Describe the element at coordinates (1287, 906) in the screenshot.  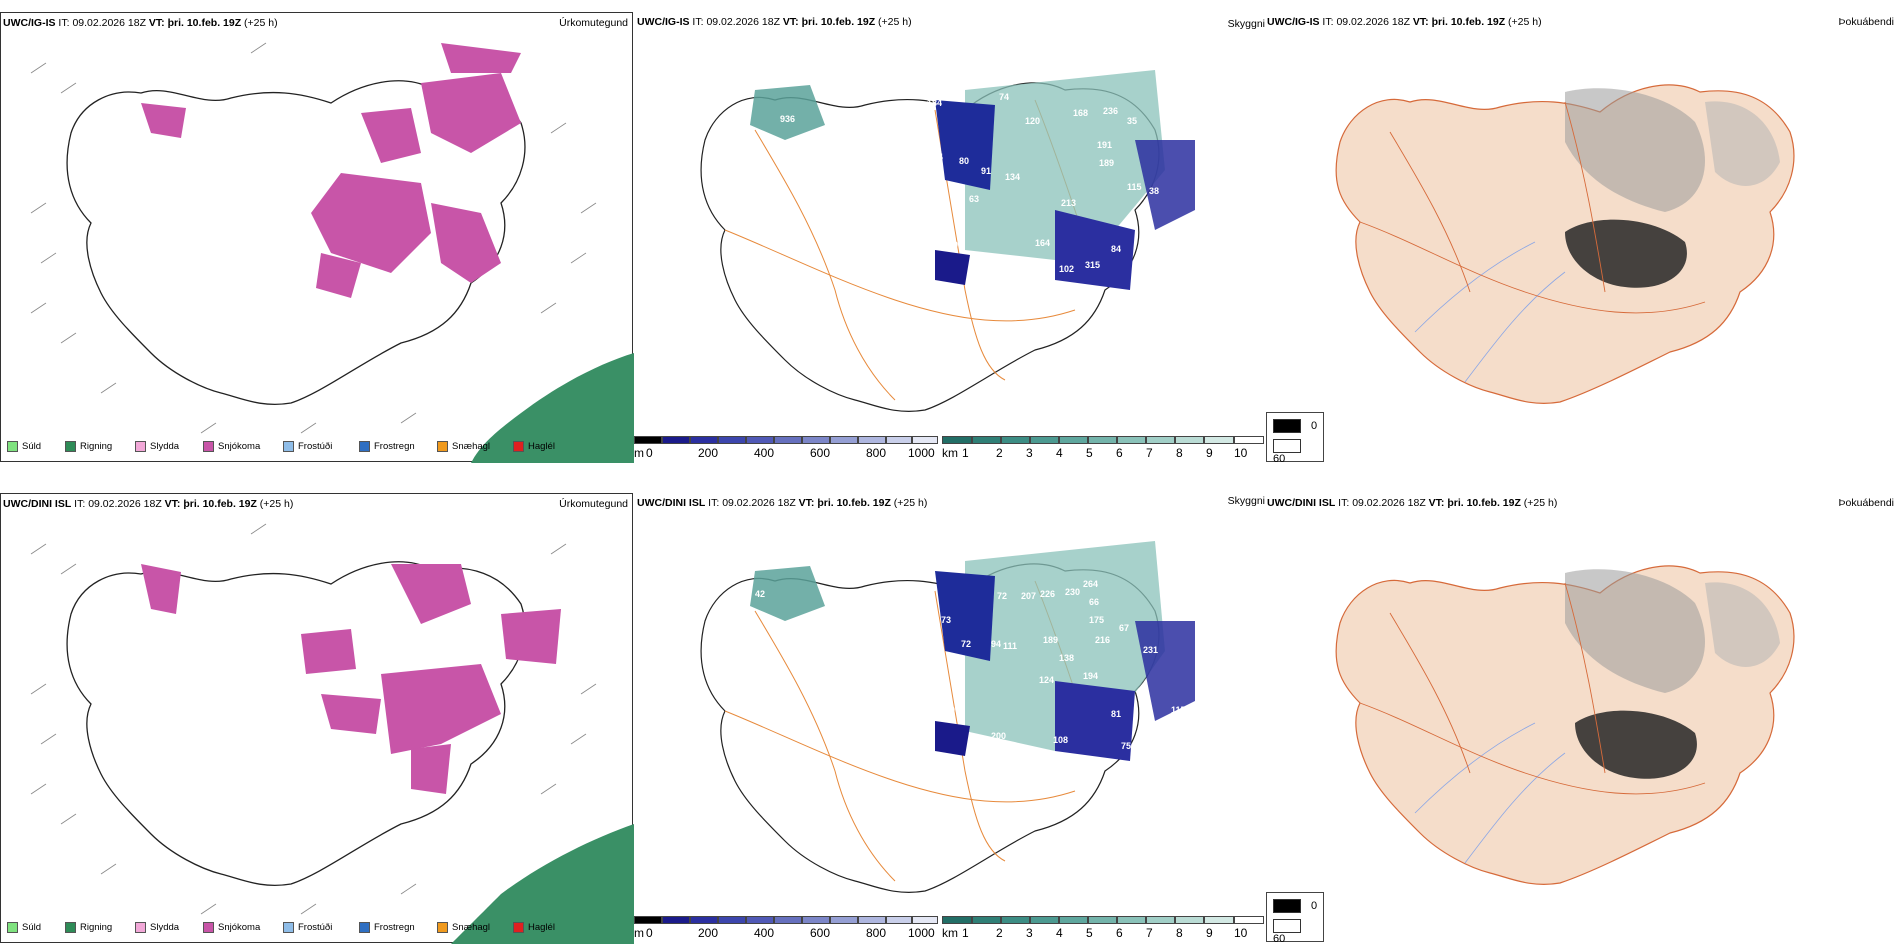
I see `fog-swatch-dark` at that location.